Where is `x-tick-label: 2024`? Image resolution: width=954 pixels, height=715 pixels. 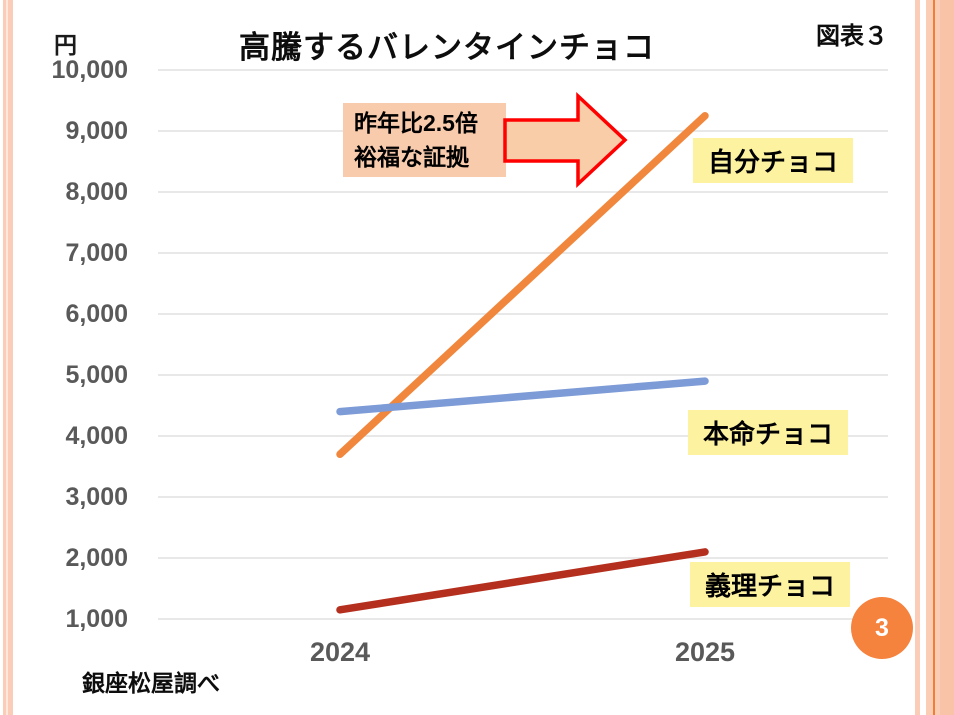
x-tick-label: 2024 is located at coordinates (340, 652).